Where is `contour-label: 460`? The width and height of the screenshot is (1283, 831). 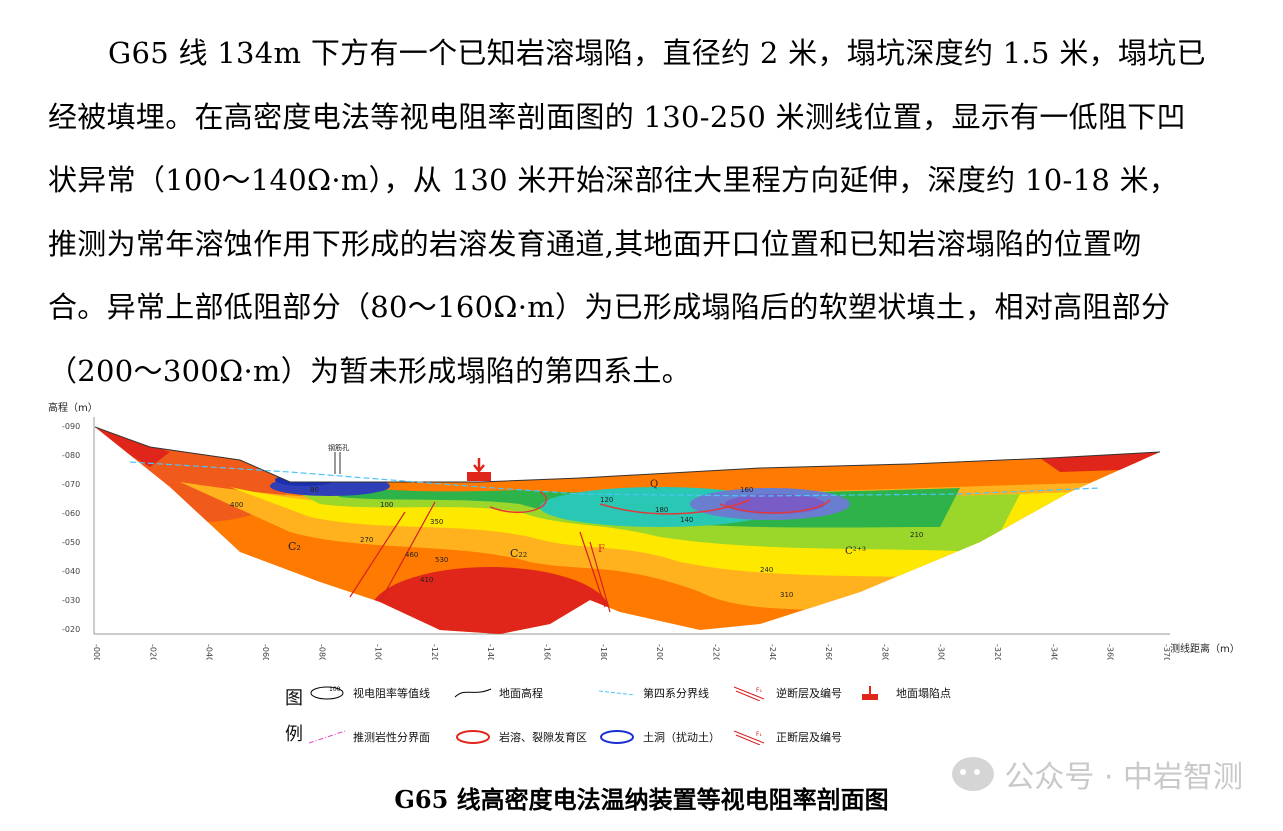
contour-label: 460 is located at coordinates (411, 555).